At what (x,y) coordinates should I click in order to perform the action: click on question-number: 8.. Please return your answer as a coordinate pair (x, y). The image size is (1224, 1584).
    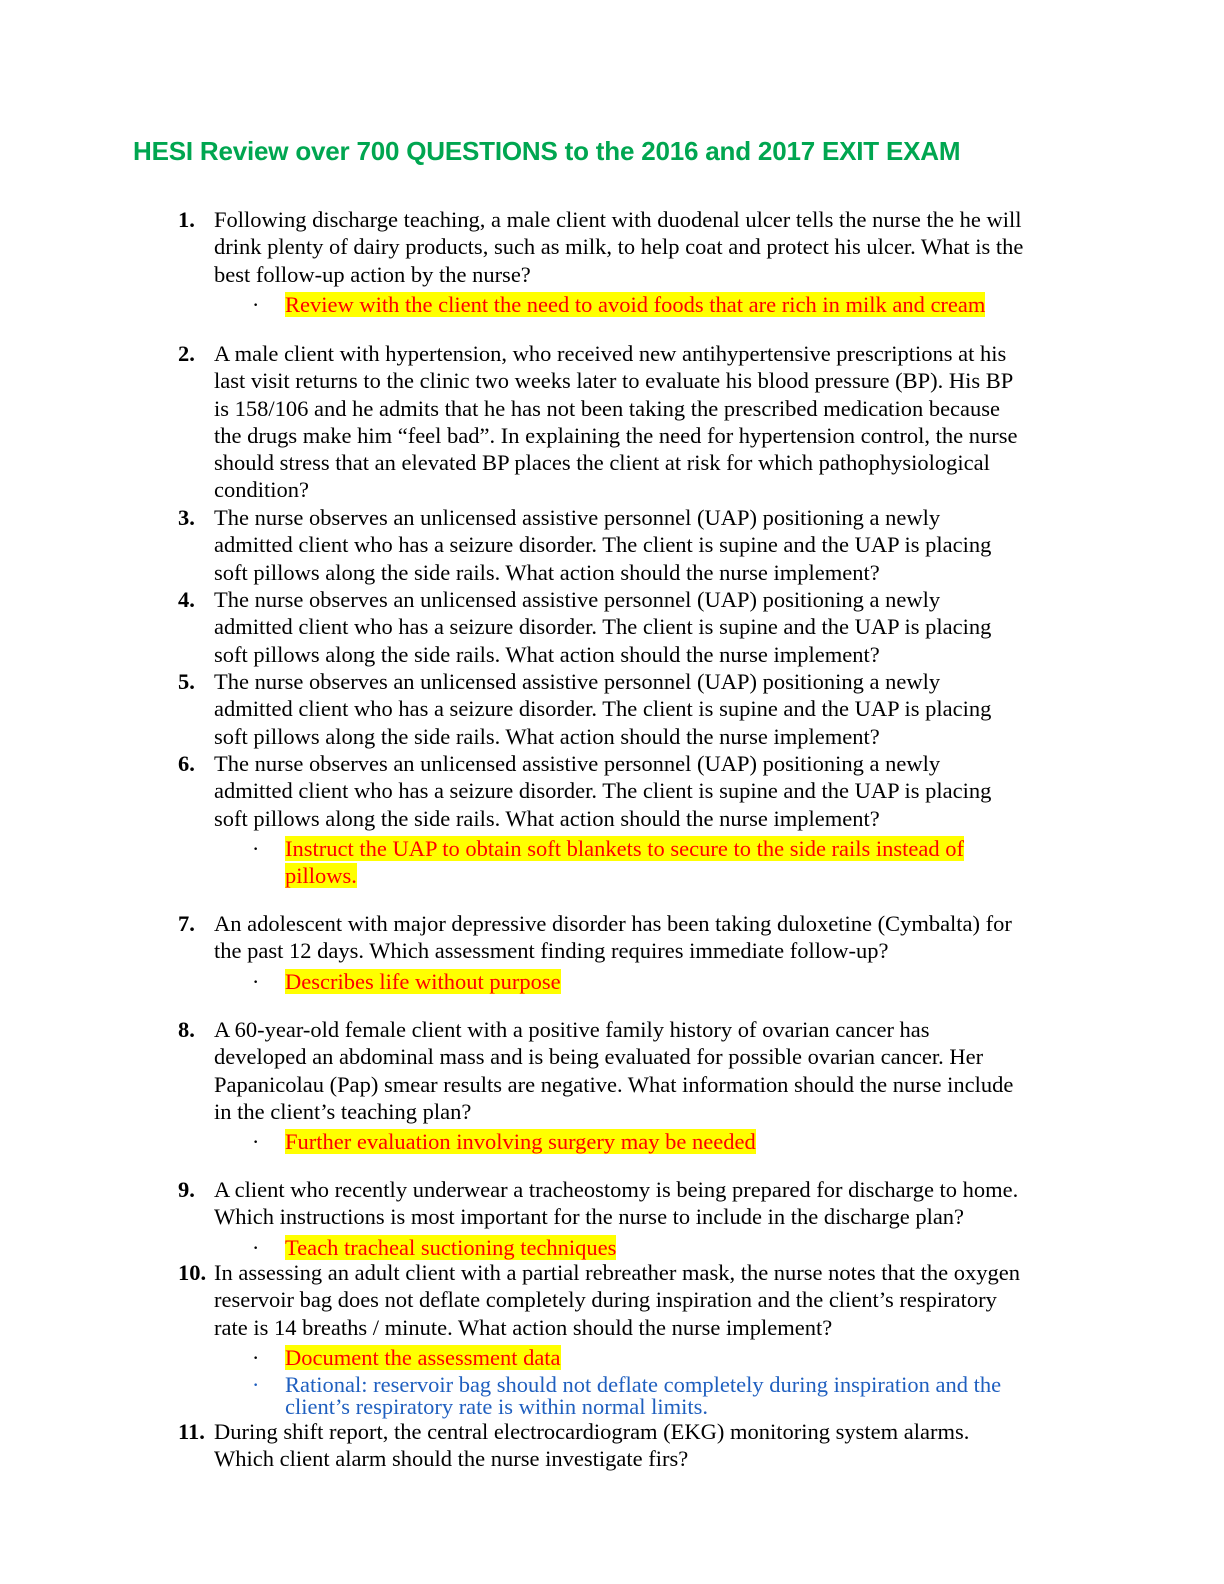
    Looking at the image, I should click on (186, 1029).